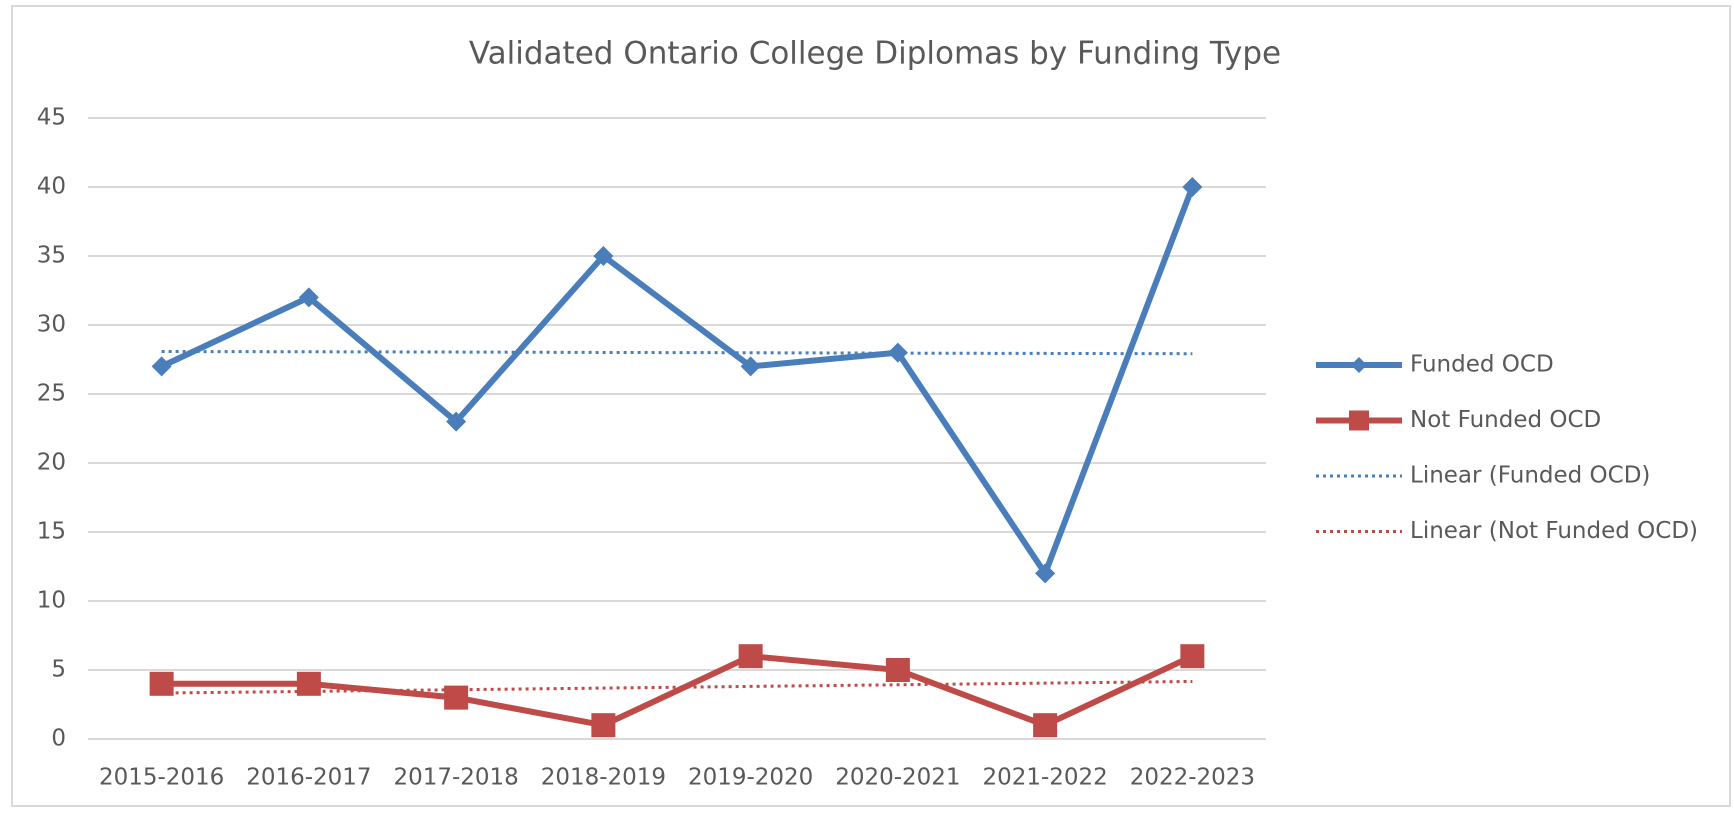  I want to click on x-tick-label: 2019-2020, so click(750, 778).